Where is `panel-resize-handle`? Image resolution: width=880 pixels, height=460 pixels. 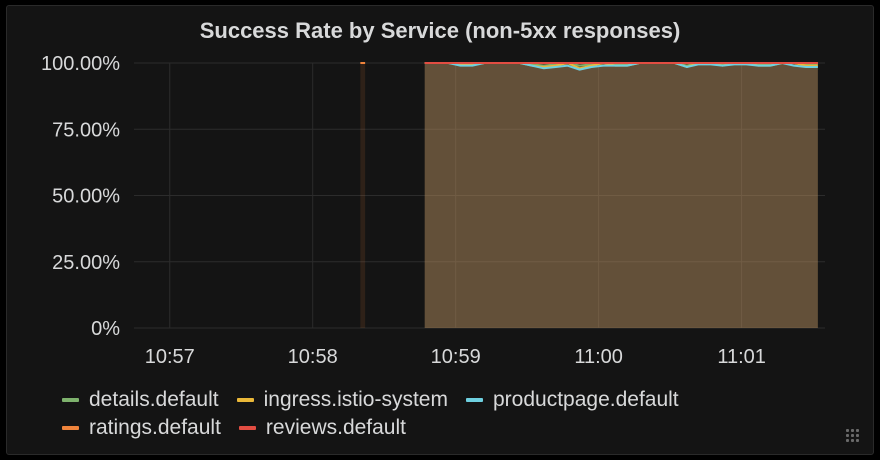 panel-resize-handle is located at coordinates (853, 436).